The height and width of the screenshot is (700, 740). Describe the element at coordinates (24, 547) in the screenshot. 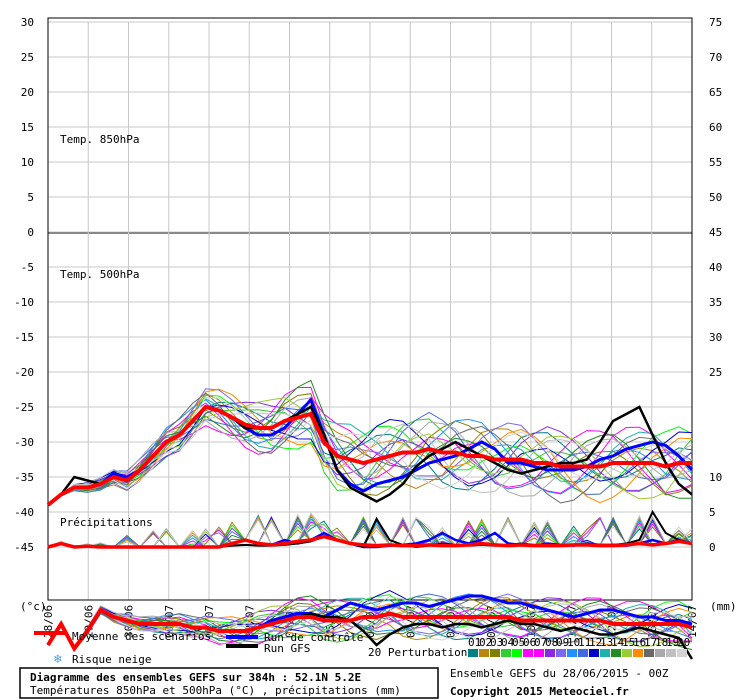

I see `left-tick-label: -45` at that location.